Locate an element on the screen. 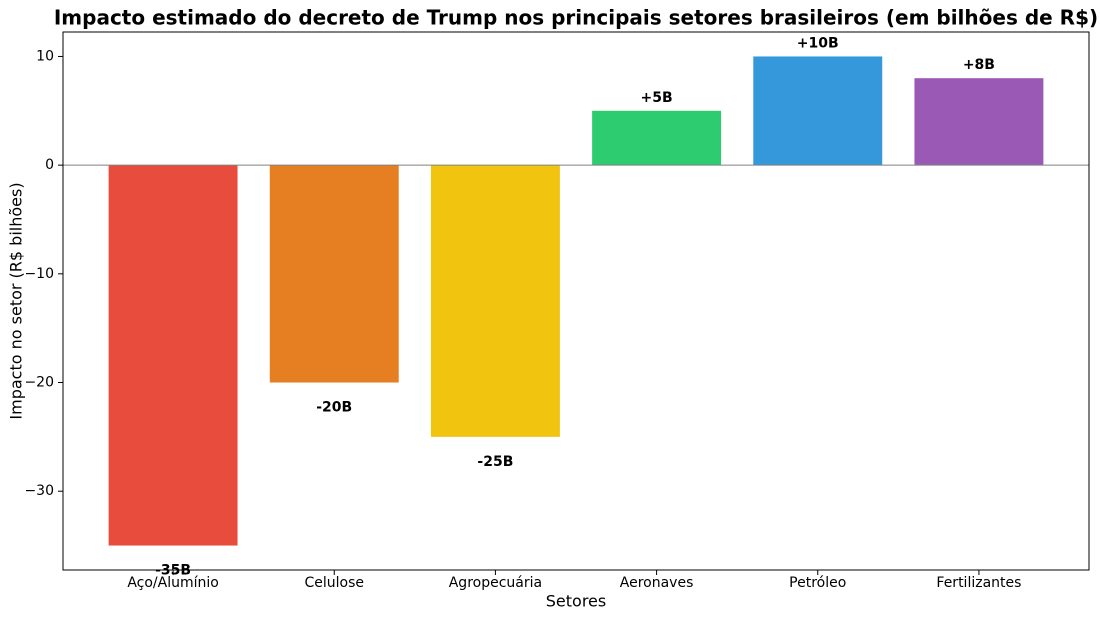 The width and height of the screenshot is (1100, 619). y-tick-label: −10 is located at coordinates (39, 274).